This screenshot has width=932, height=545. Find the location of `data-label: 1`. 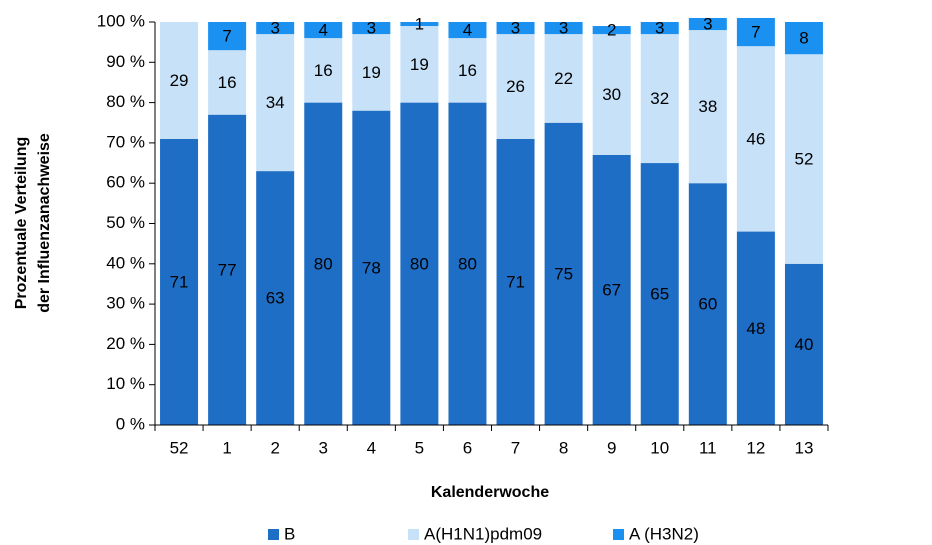

data-label: 1 is located at coordinates (419, 23).